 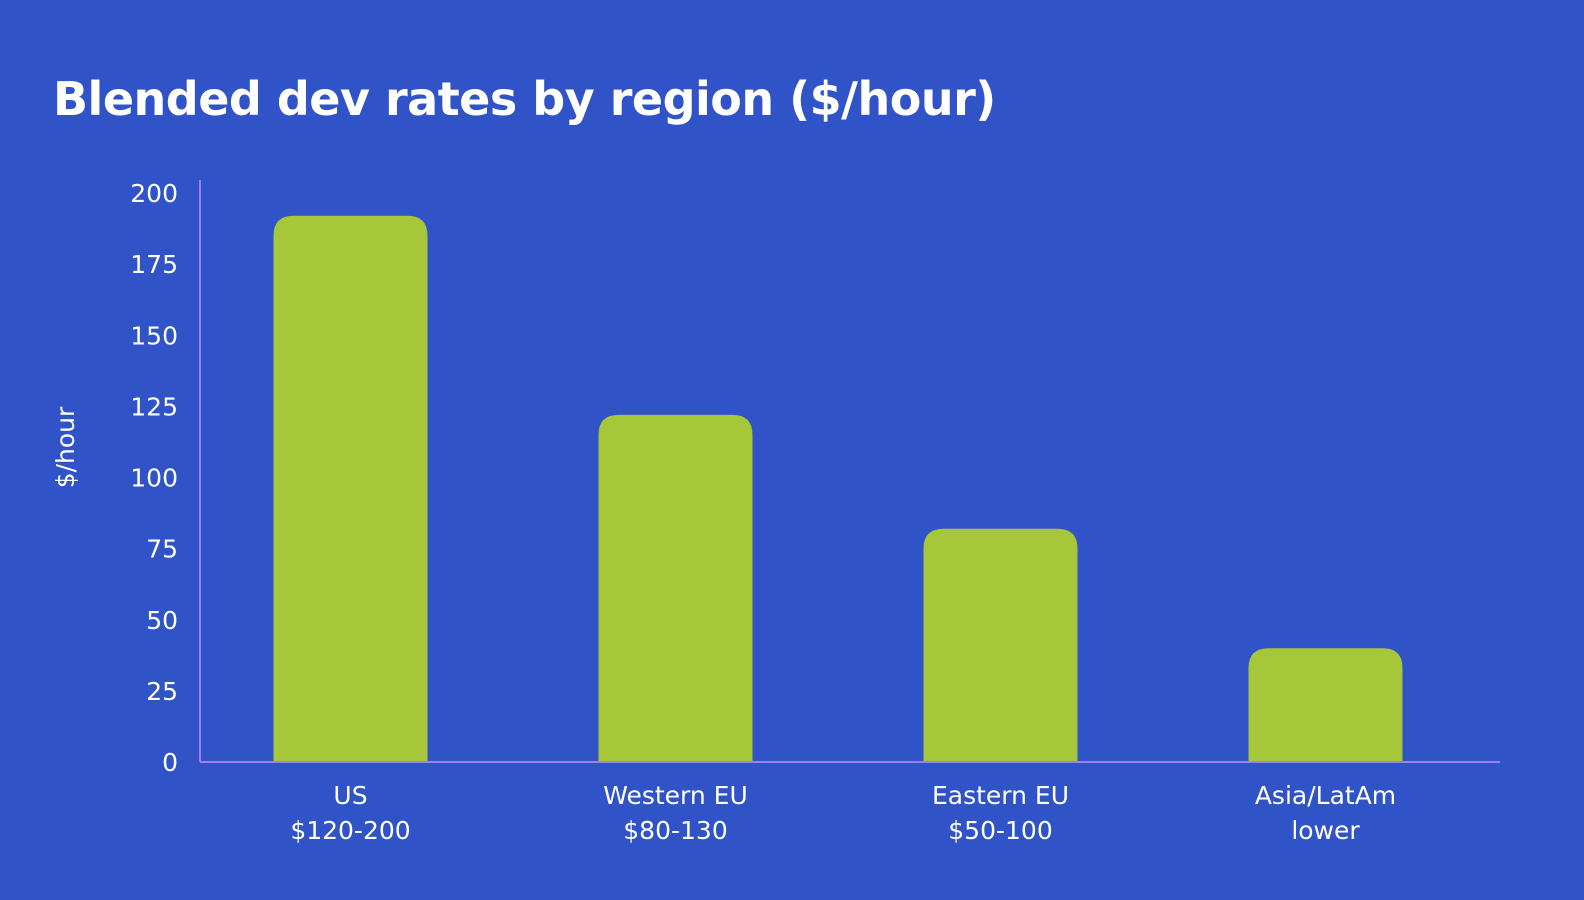 I want to click on category-label-2: Western EU, so click(x=675, y=795).